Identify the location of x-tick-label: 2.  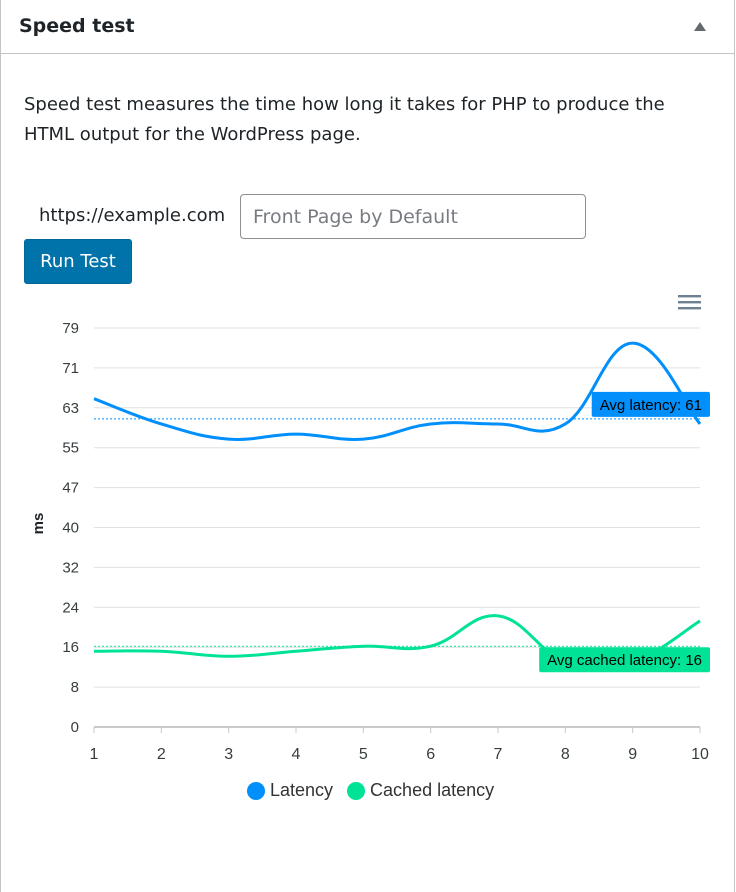
(161, 754).